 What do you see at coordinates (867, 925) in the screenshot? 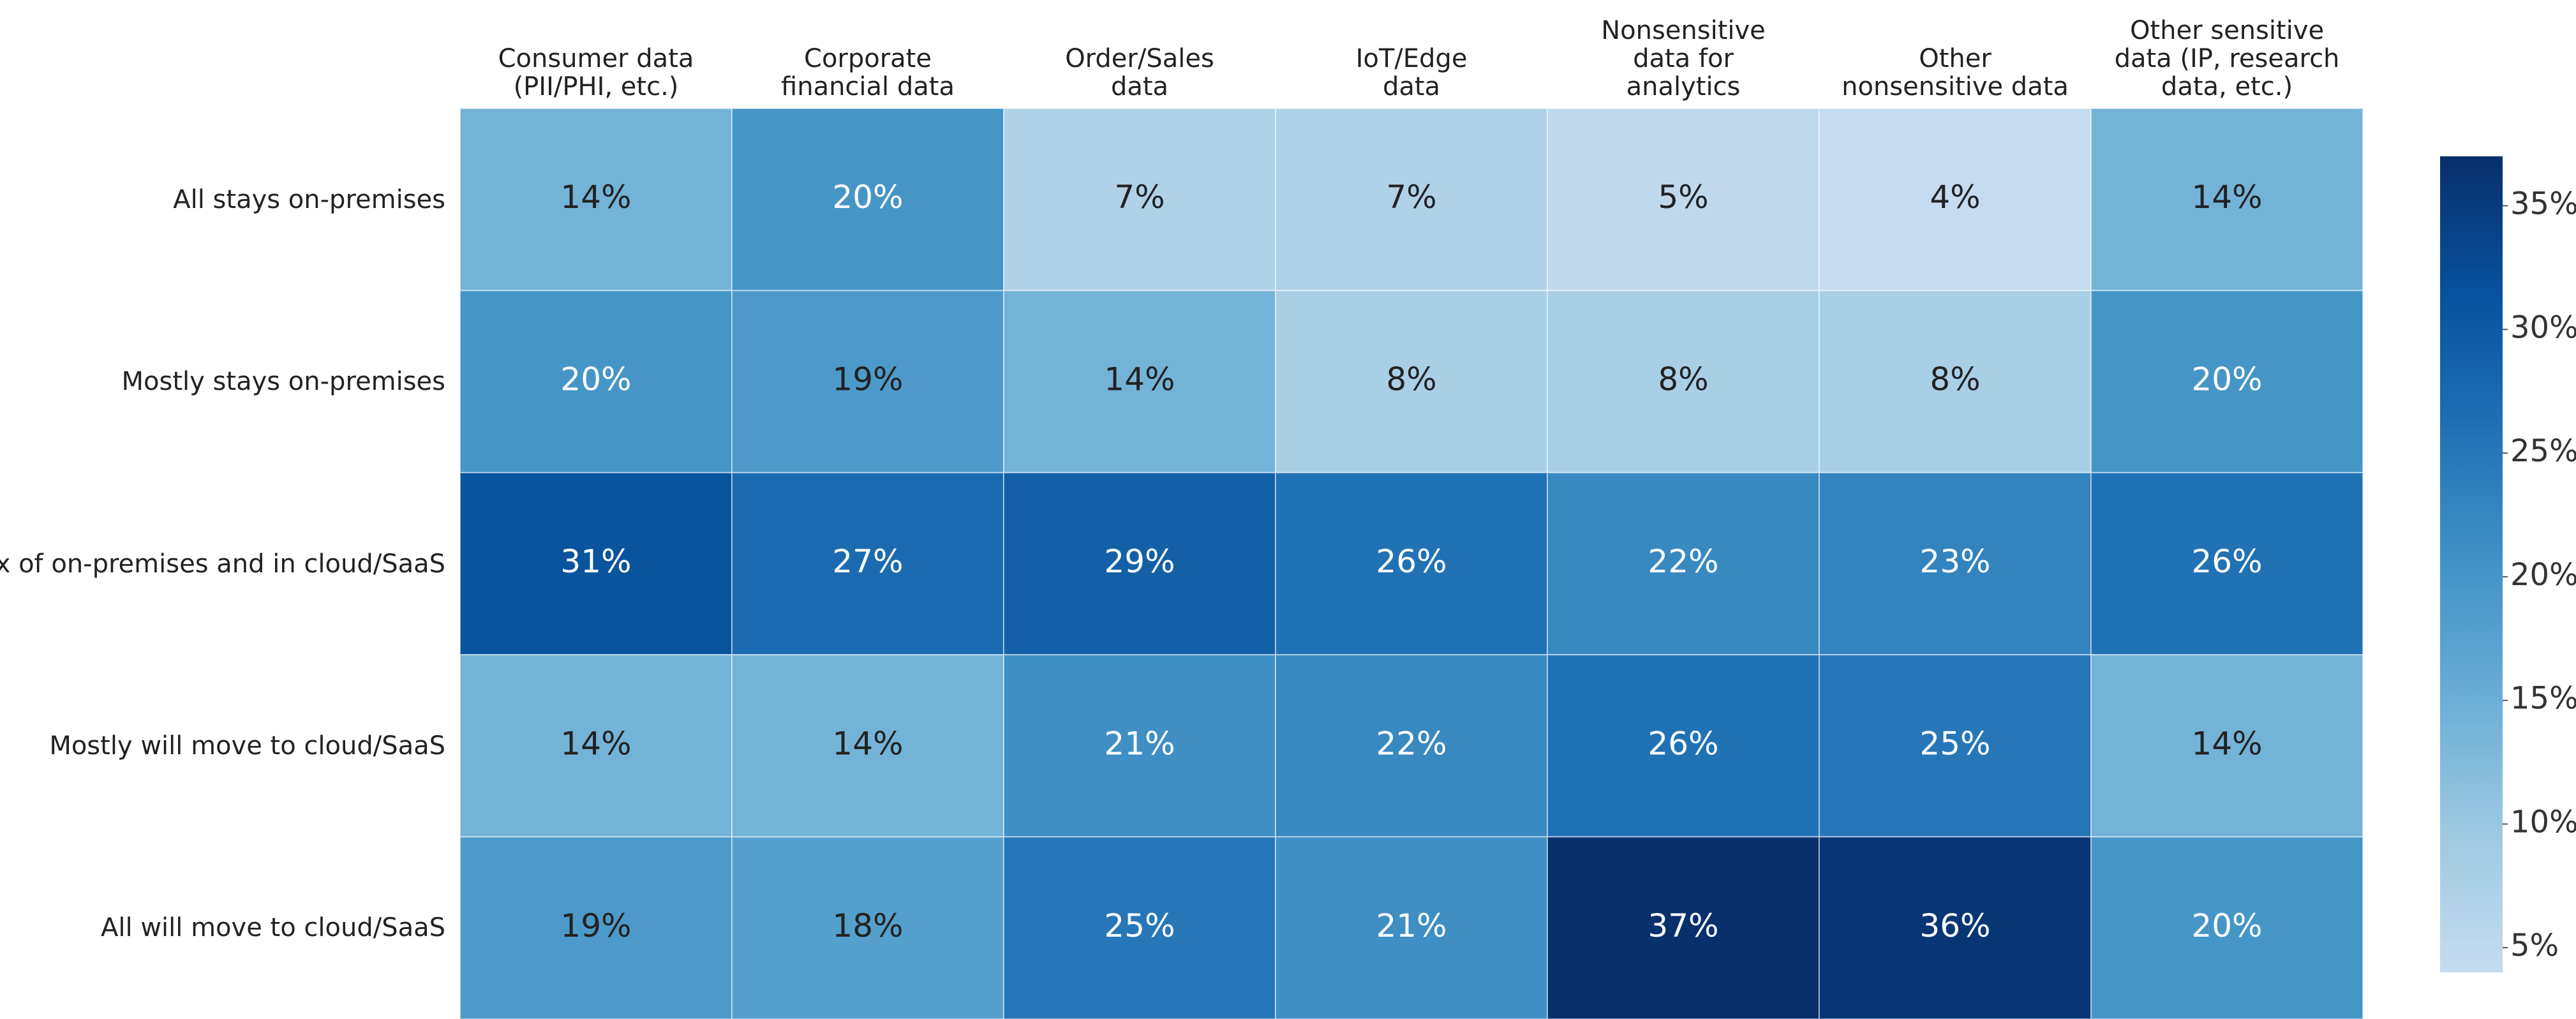
I see `cell-value-label: 18%` at bounding box center [867, 925].